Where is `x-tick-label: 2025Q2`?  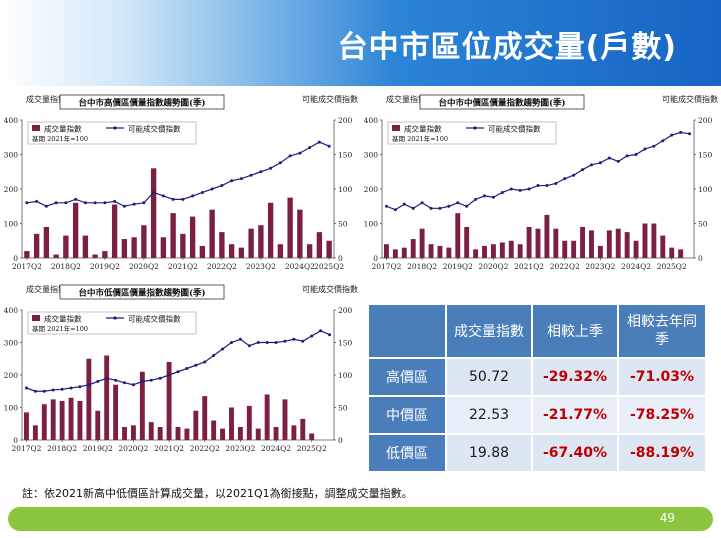 x-tick-label: 2025Q2 is located at coordinates (672, 266).